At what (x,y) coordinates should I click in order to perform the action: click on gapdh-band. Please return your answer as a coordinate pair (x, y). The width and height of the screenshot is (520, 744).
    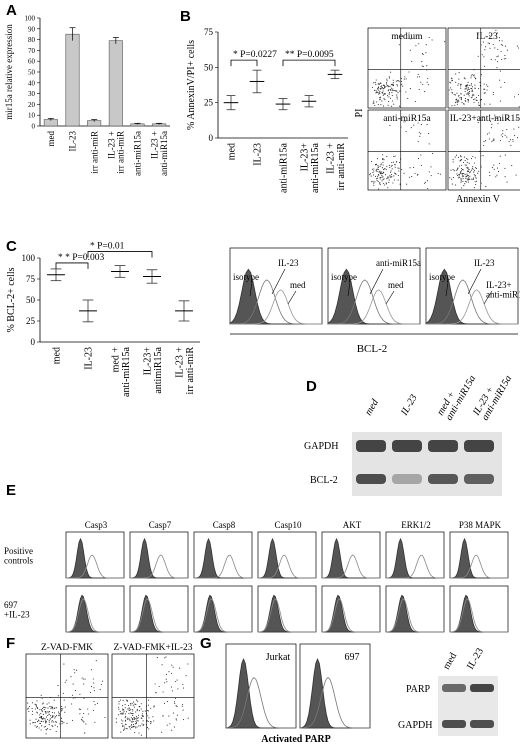
    Looking at the image, I should click on (443, 446).